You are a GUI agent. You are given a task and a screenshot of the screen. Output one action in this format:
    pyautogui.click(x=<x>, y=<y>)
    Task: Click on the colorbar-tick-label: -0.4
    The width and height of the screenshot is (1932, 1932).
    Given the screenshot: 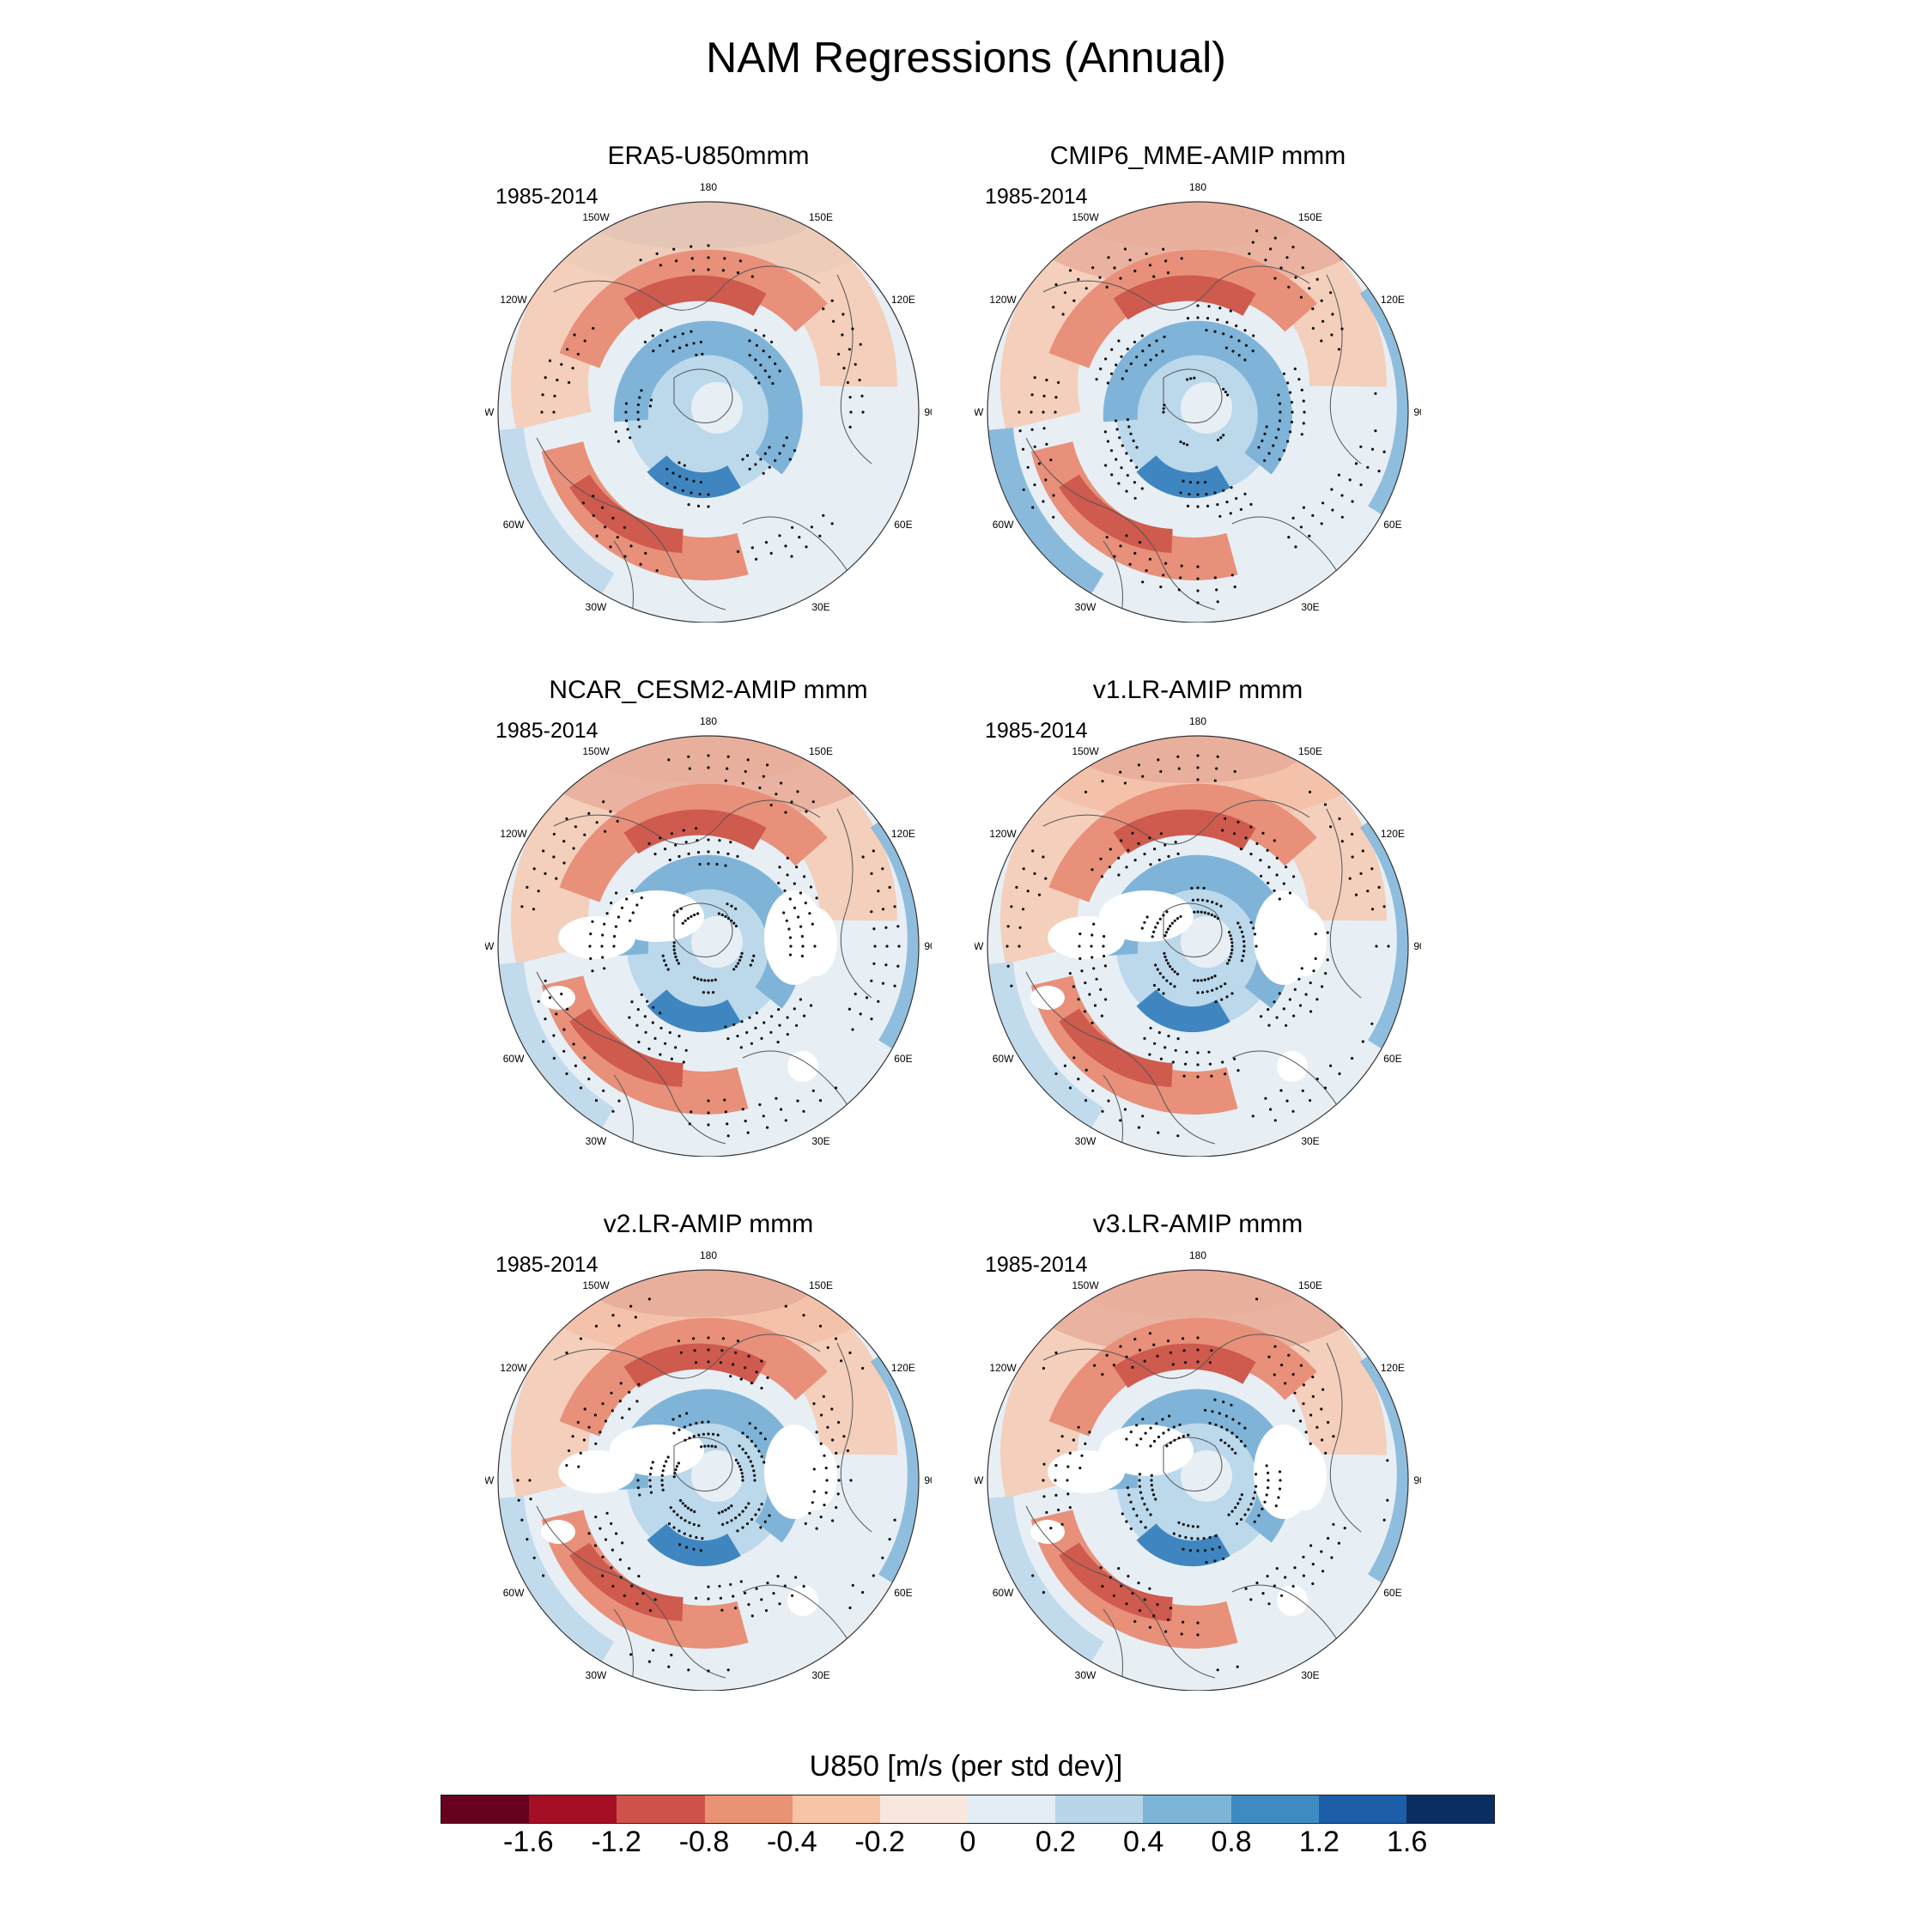 What is the action you would take?
    pyautogui.click(x=792, y=1842)
    